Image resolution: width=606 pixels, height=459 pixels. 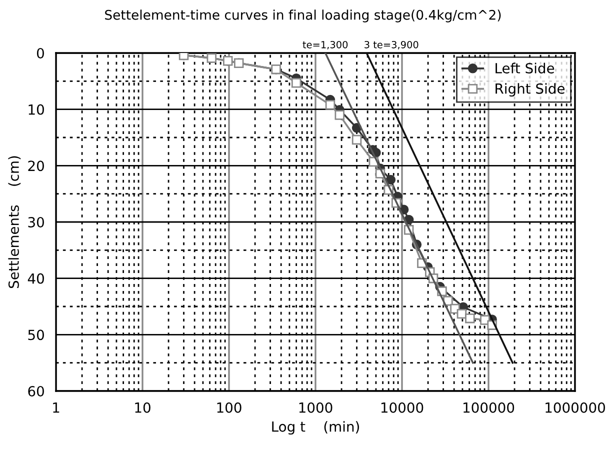 I want to click on y-tick-label: 30, so click(x=36, y=222).